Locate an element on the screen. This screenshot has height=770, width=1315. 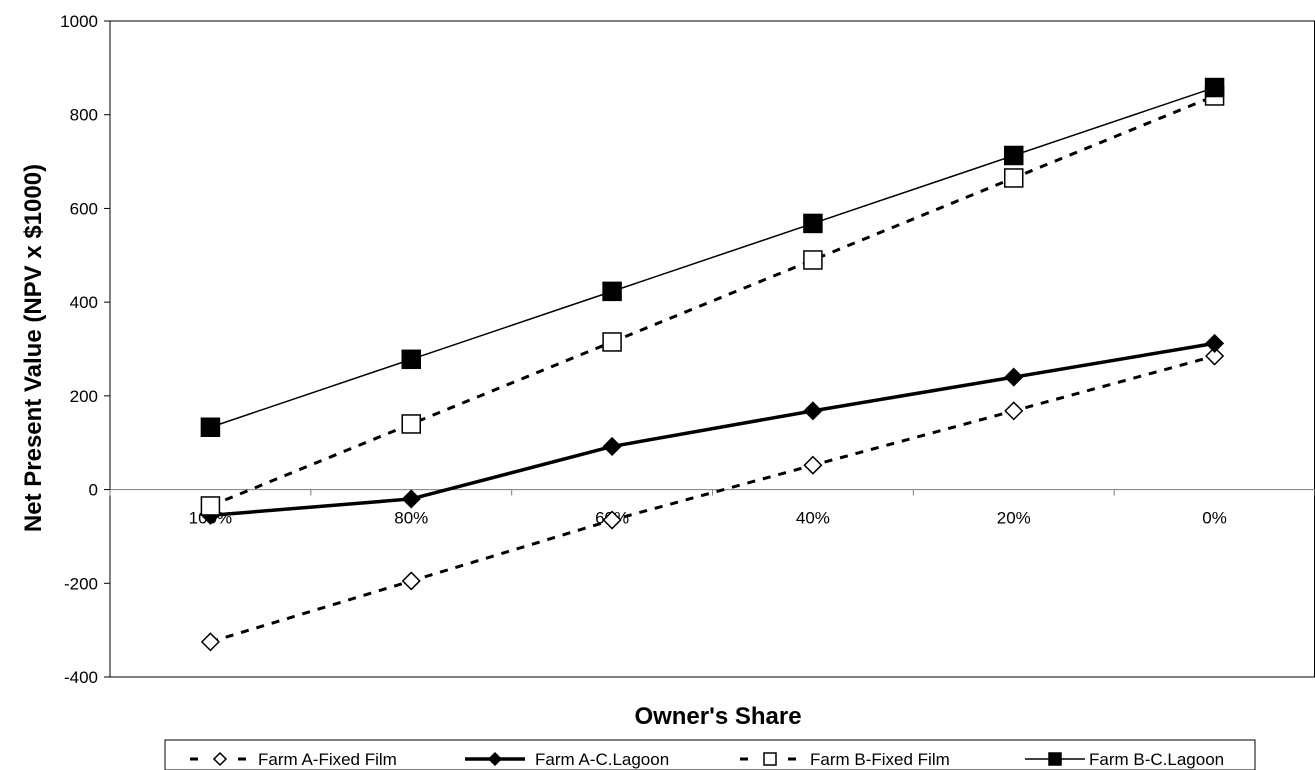
legend-label: Farm A-C.Lagoon is located at coordinates (602, 759).